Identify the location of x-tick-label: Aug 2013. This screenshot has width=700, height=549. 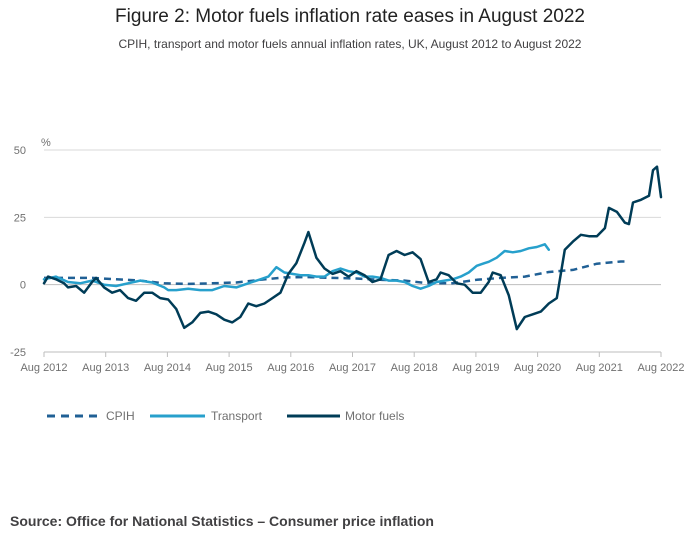
(105, 368).